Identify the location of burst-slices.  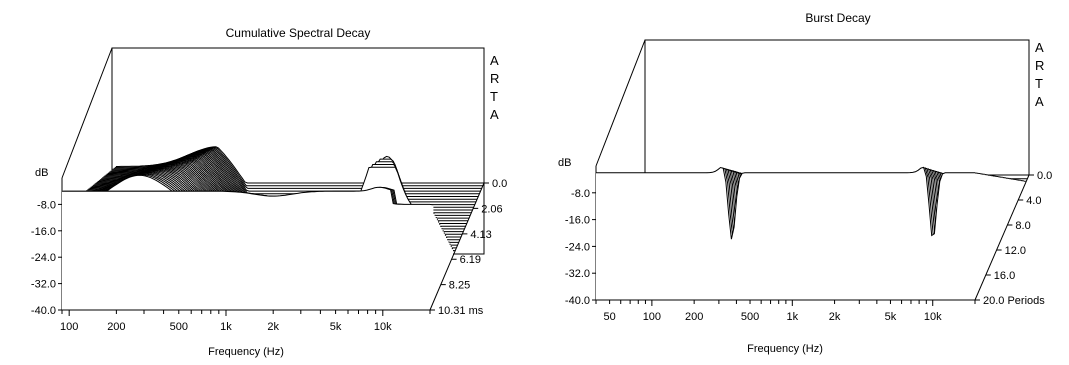
(812, 233).